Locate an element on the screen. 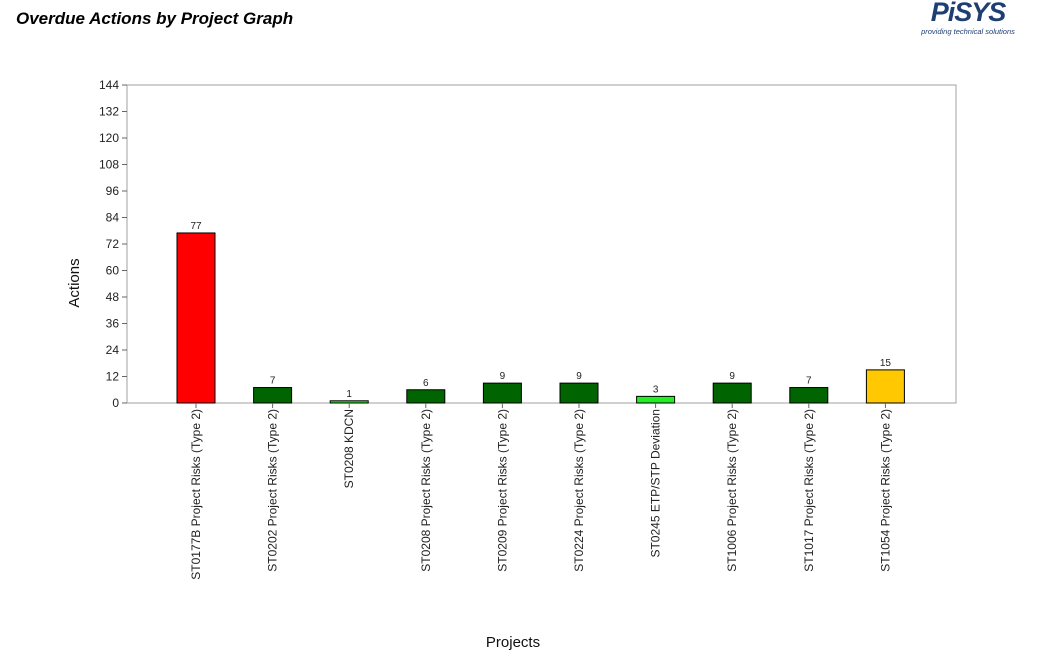 Image resolution: width=1037 pixels, height=651 pixels. x-category-label: ST0208 Project Risks (Type 2) is located at coordinates (426, 490).